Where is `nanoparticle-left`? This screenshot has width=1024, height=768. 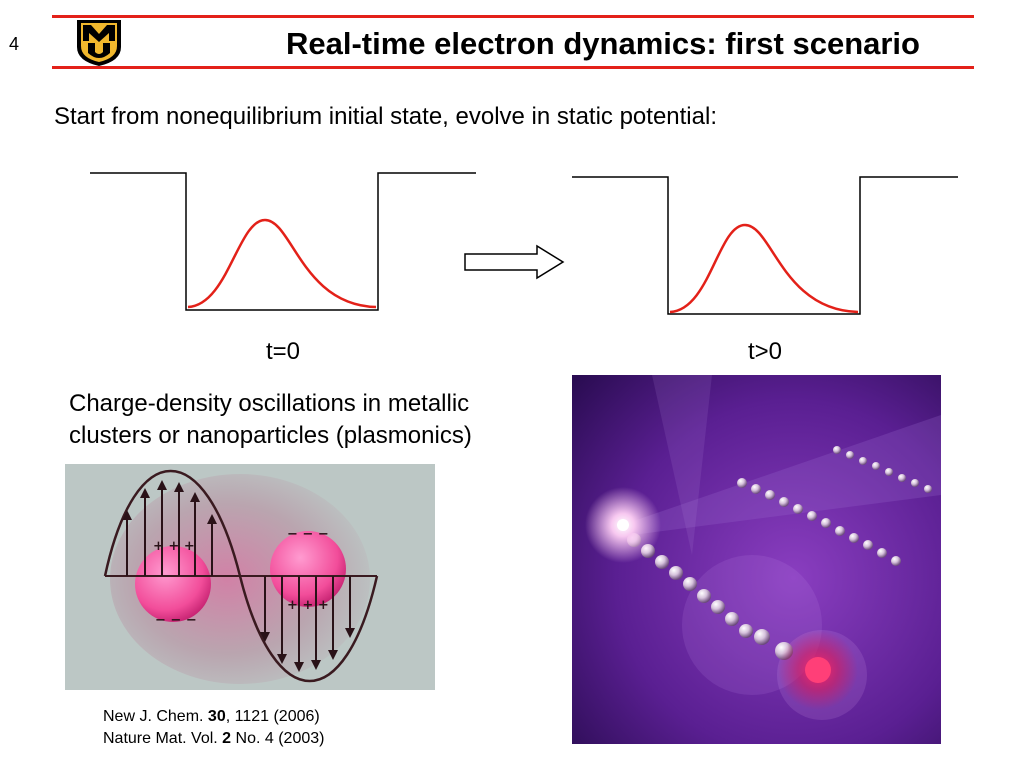
nanoparticle-left is located at coordinates (173, 584).